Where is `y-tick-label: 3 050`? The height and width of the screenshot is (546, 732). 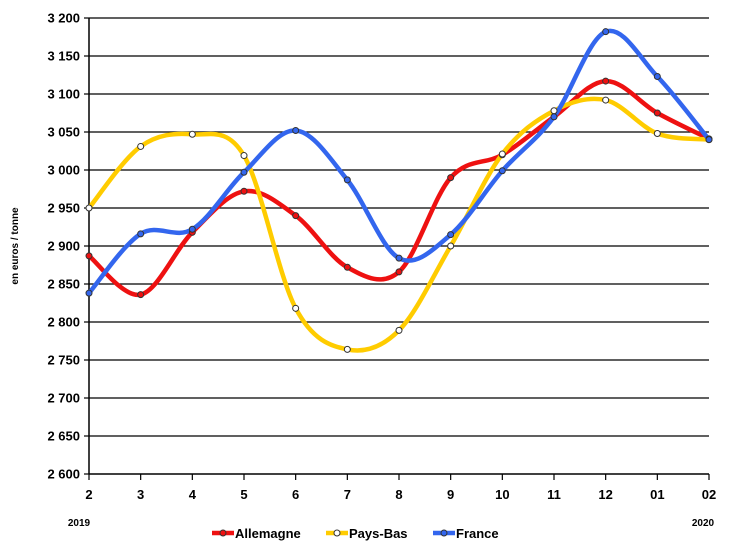 y-tick-label: 3 050 is located at coordinates (63, 132).